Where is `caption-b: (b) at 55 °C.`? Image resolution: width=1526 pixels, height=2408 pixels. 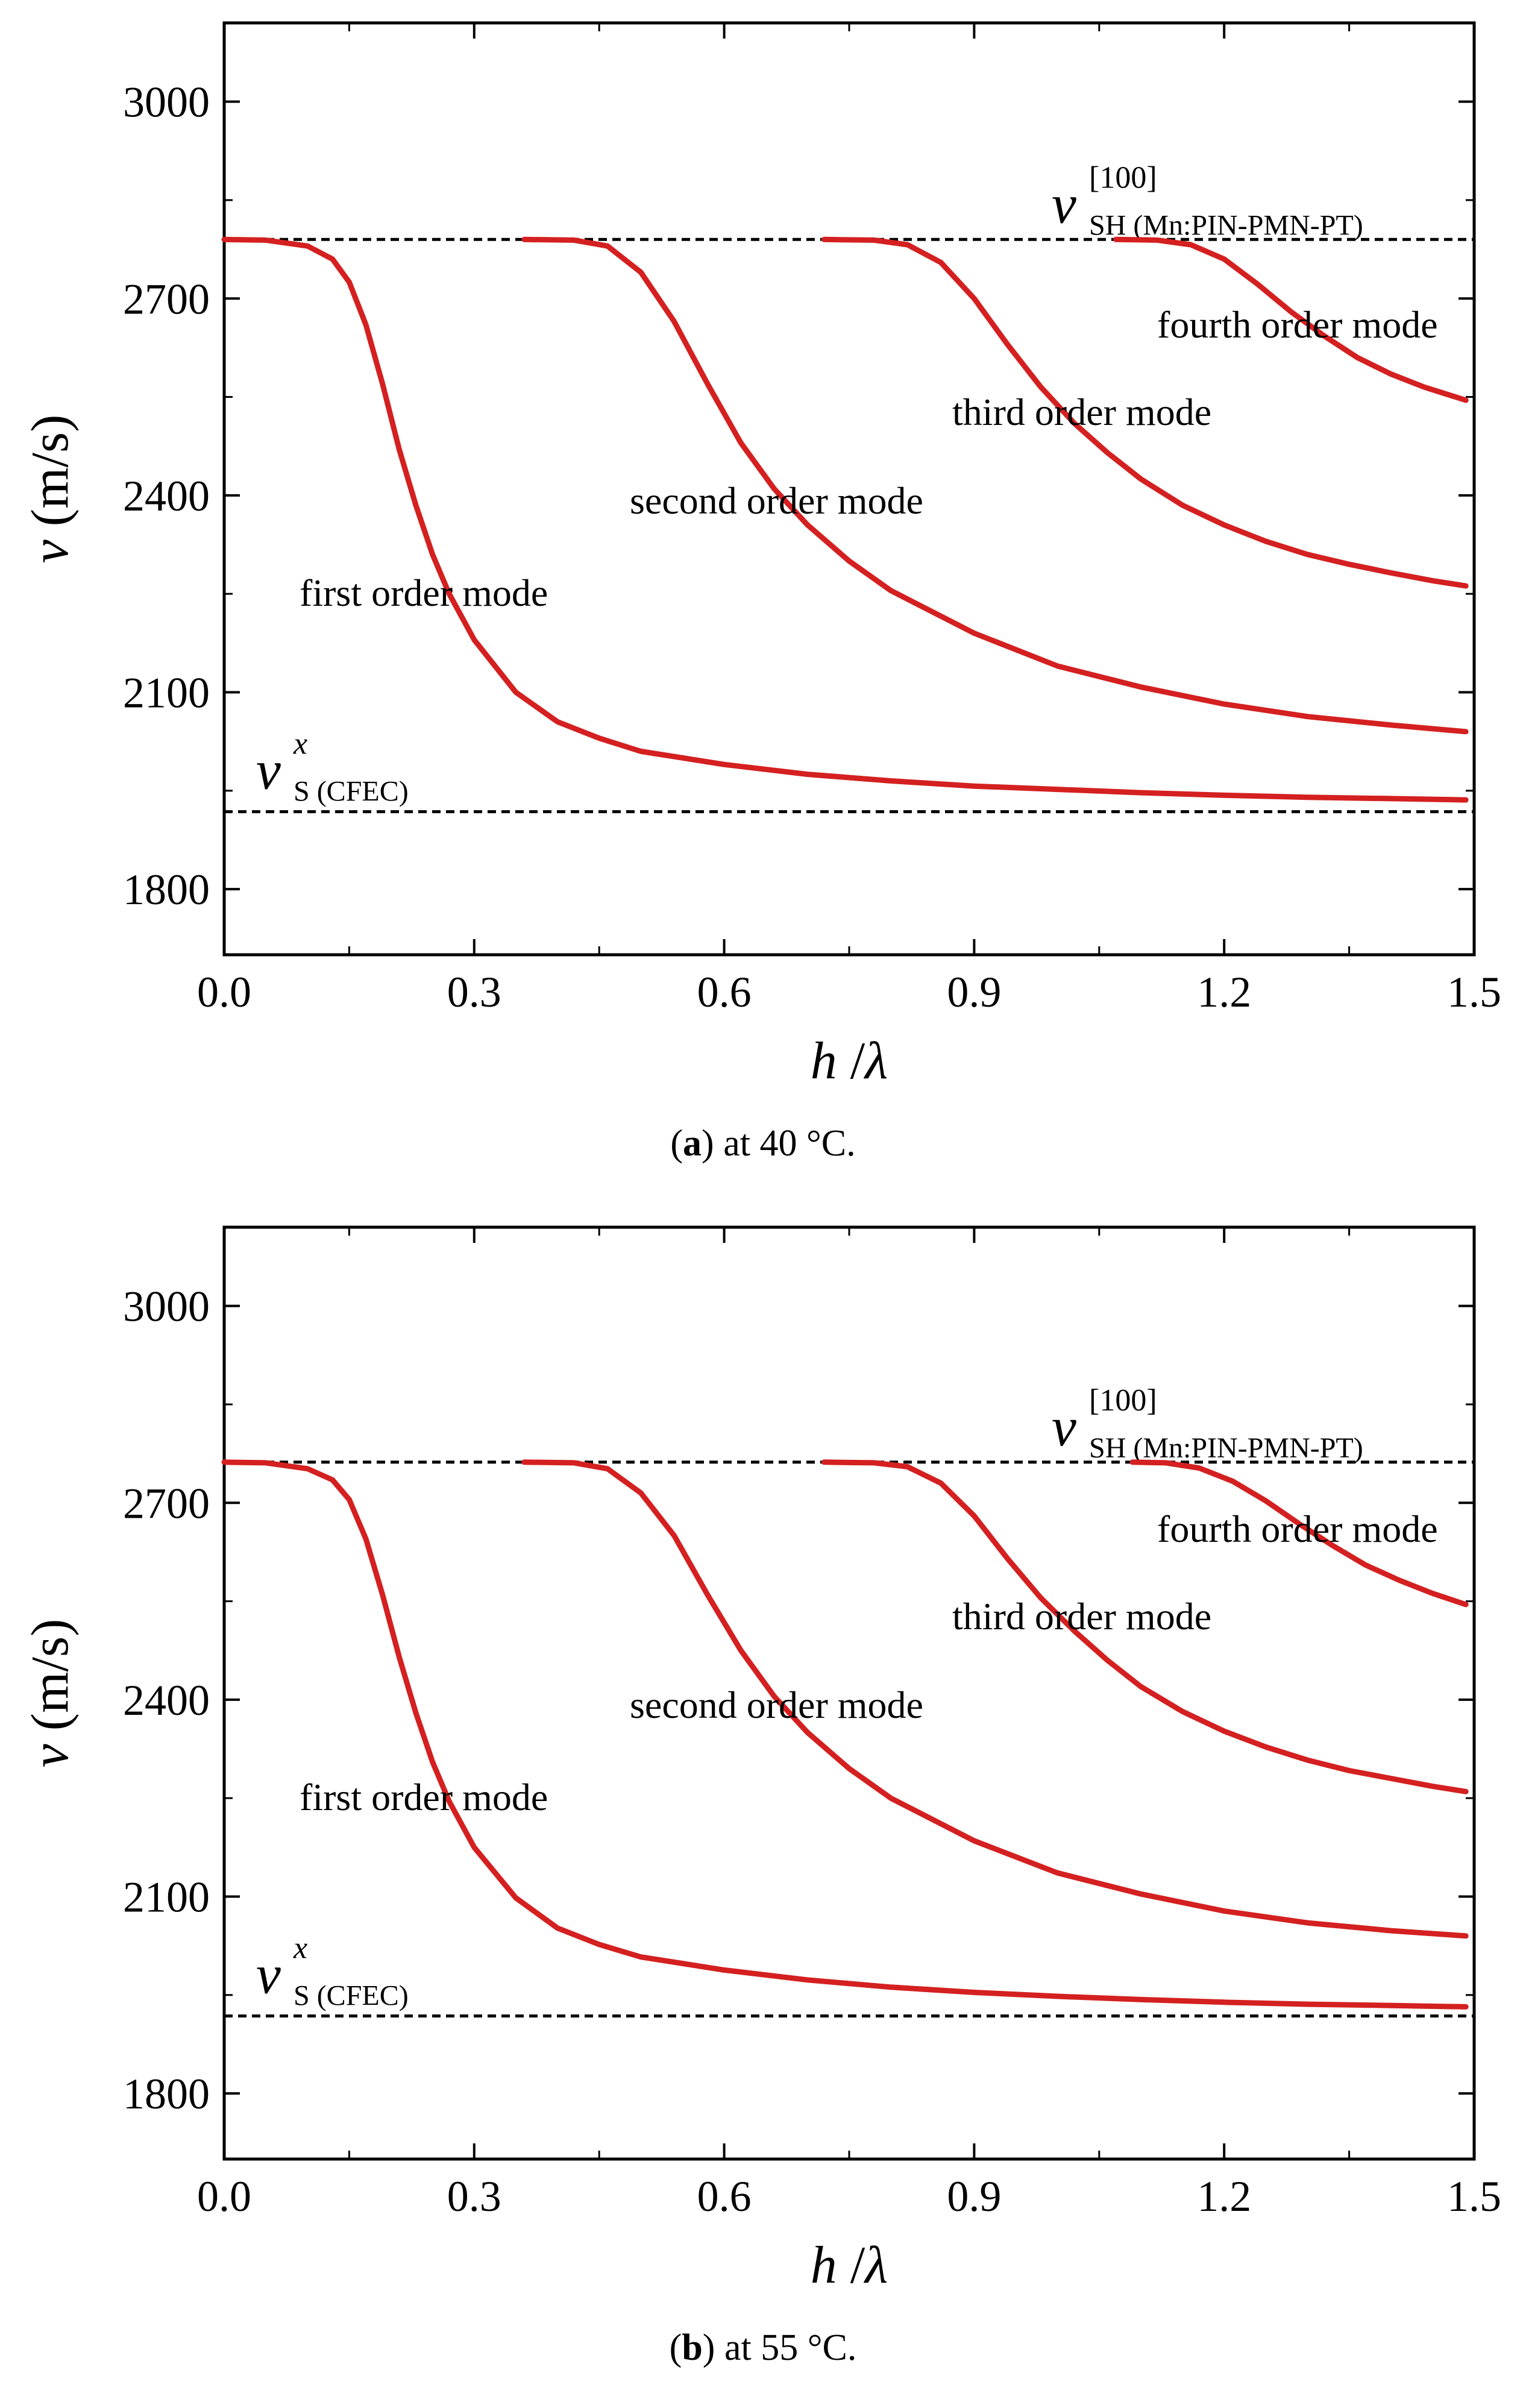
caption-b: (b) at 55 °C. is located at coordinates (763, 2348).